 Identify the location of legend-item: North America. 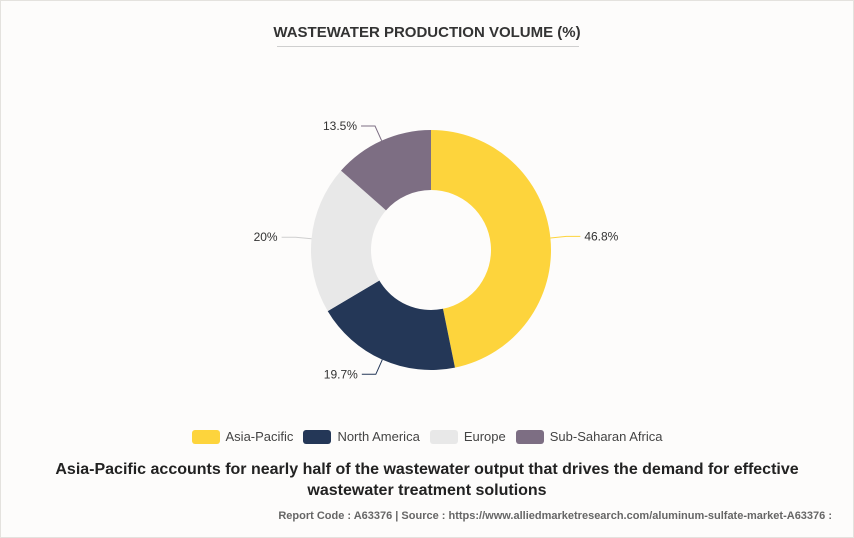
(361, 436).